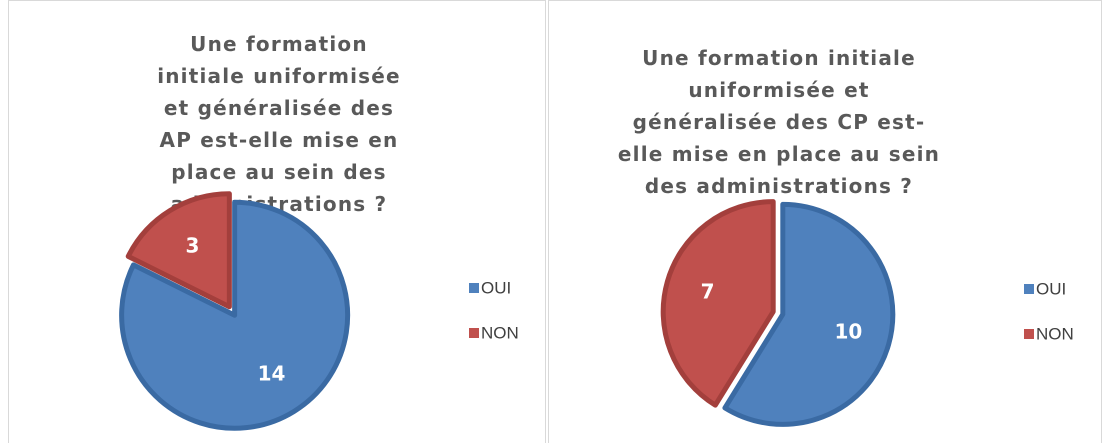 This screenshot has height=443, width=1102. I want to click on data-label: 3, so click(193, 246).